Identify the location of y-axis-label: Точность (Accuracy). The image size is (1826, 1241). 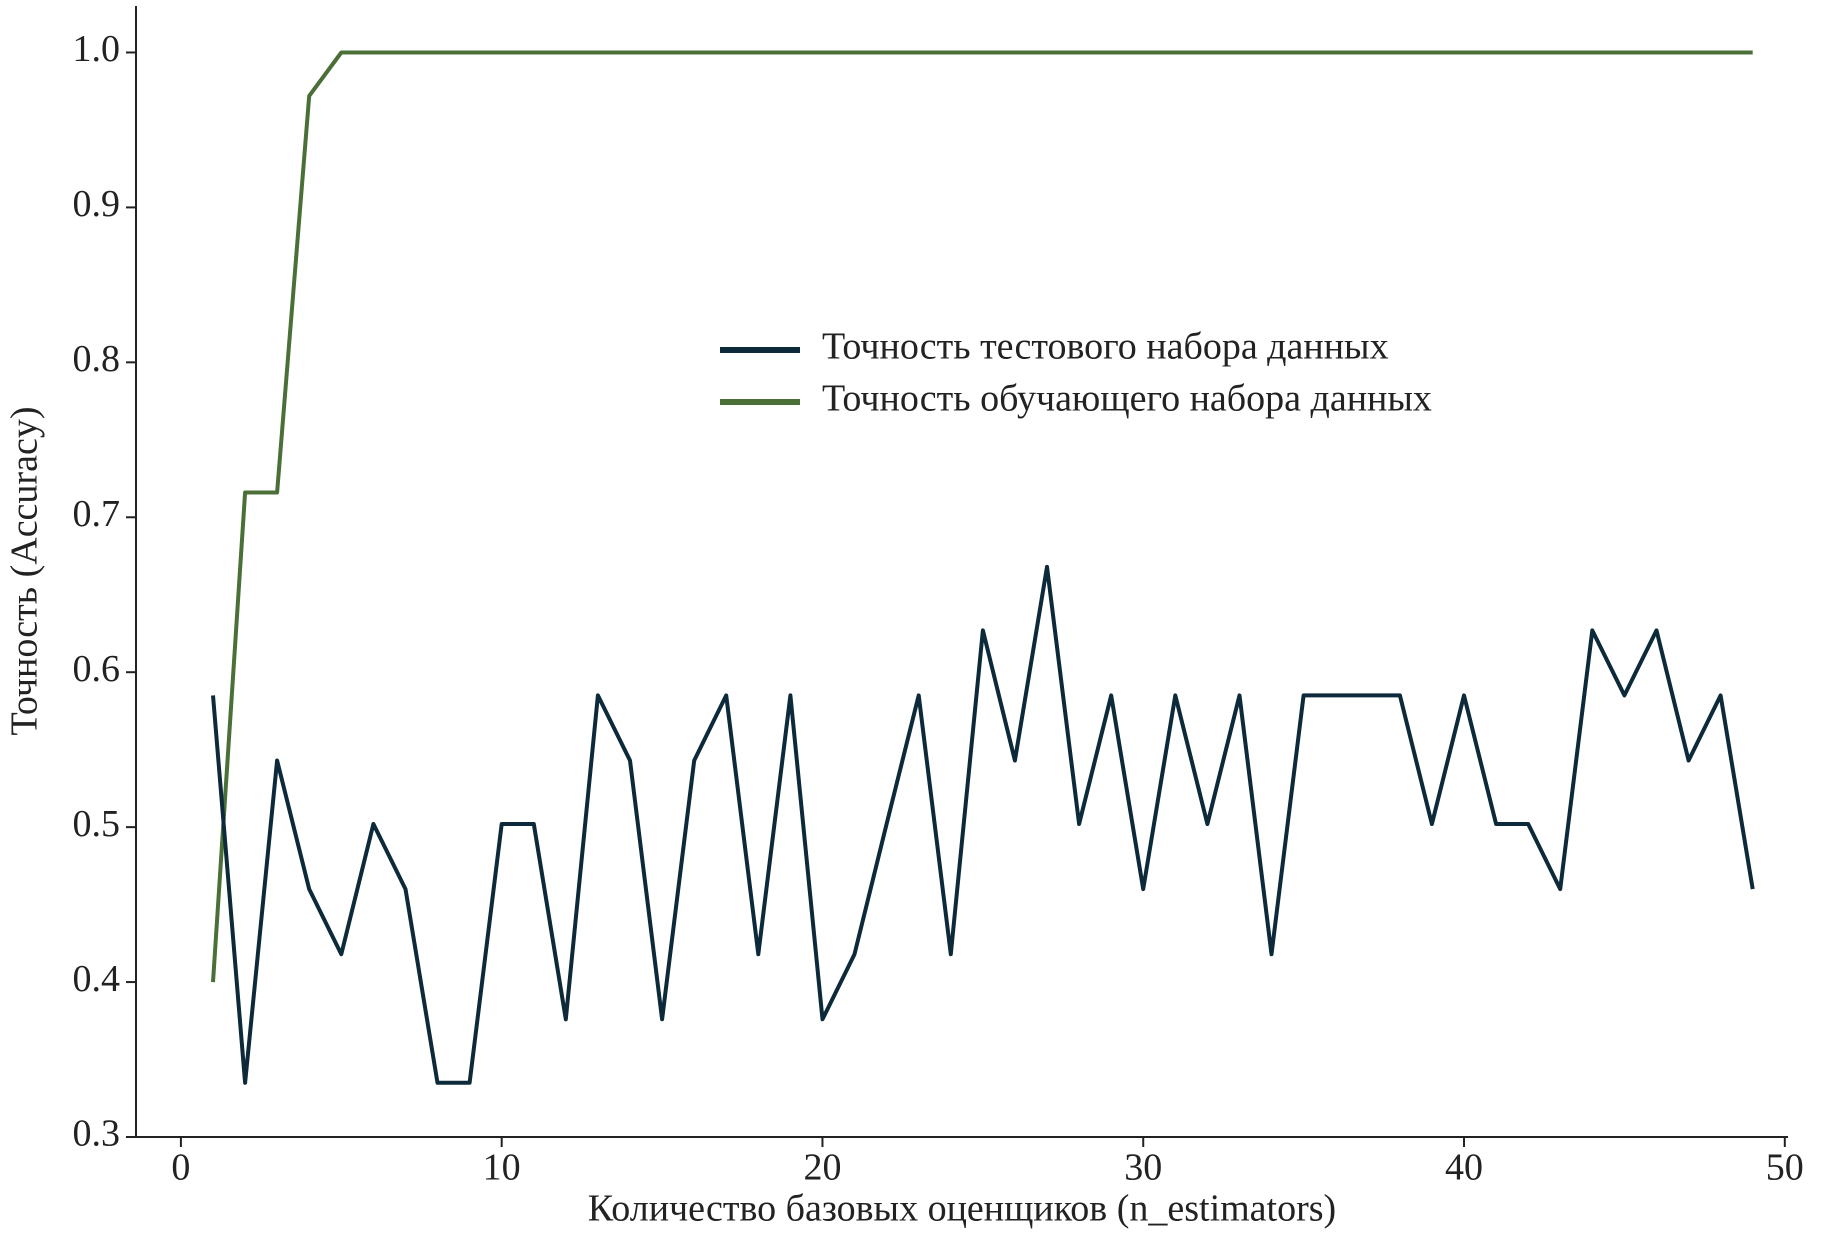
(25, 571).